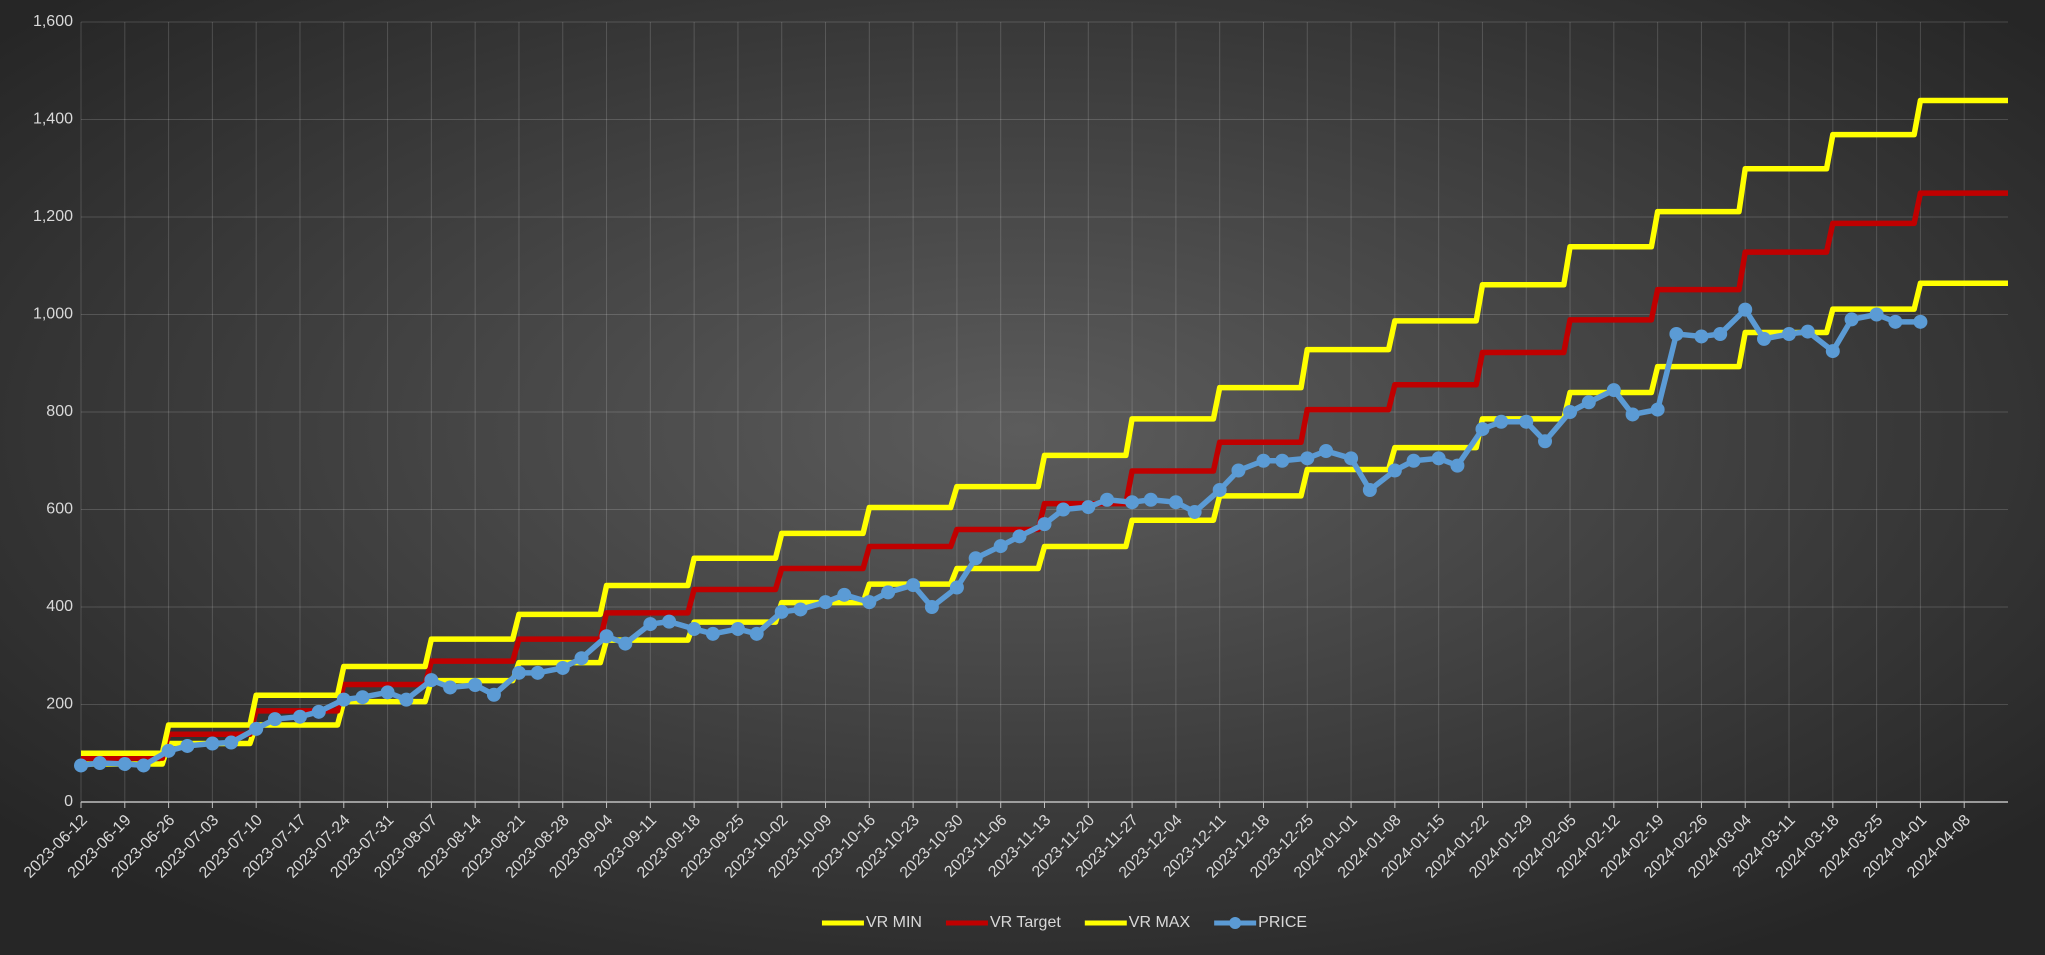 This screenshot has width=2045, height=955. I want to click on y-tick-label: 1,400, so click(53, 119).